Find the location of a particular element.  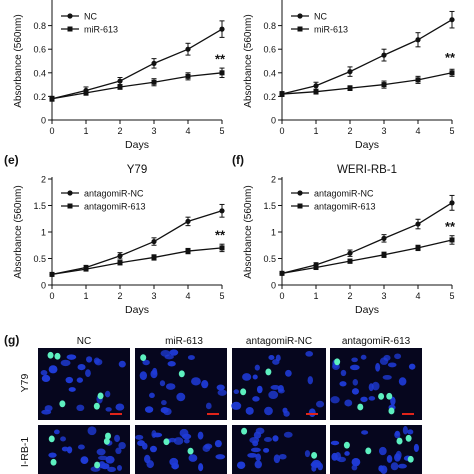

x-tick-label: 1 is located at coordinates (85, 131).